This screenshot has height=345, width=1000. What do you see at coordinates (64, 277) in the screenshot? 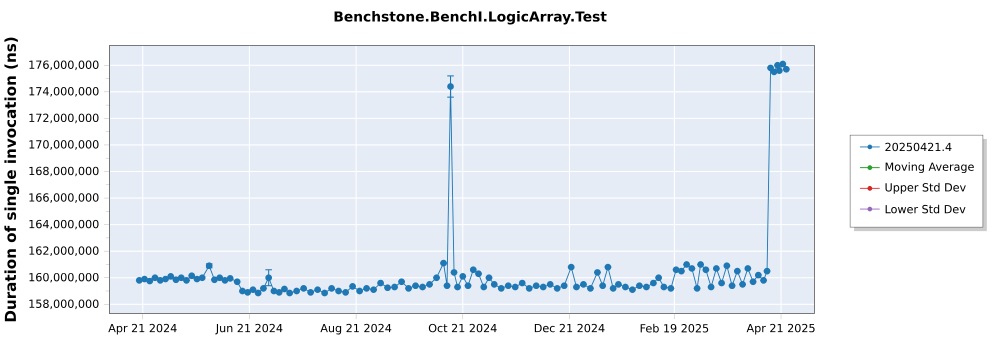
I see `y-tick-label: 160,000,000` at bounding box center [64, 277].